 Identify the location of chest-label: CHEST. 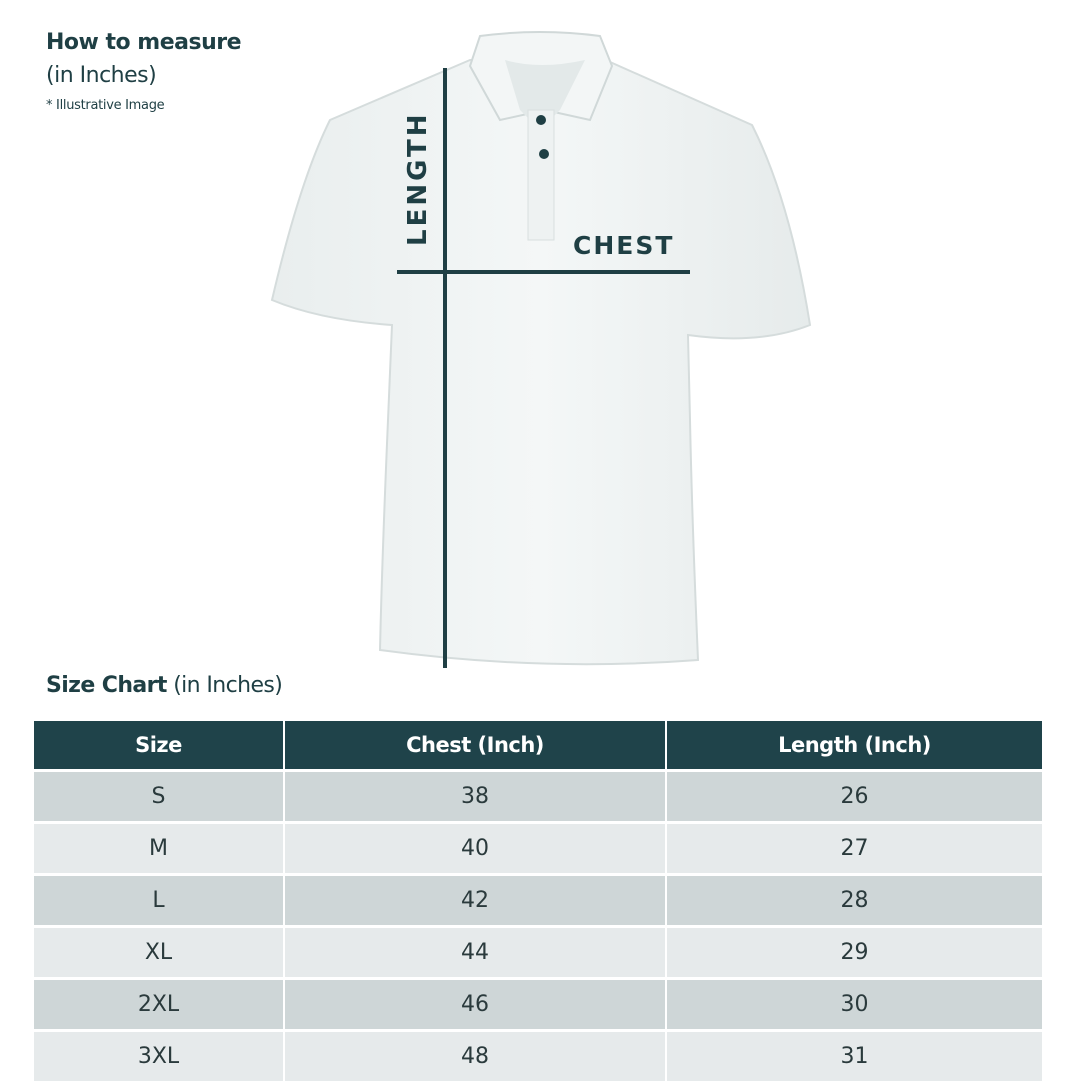
(623, 245).